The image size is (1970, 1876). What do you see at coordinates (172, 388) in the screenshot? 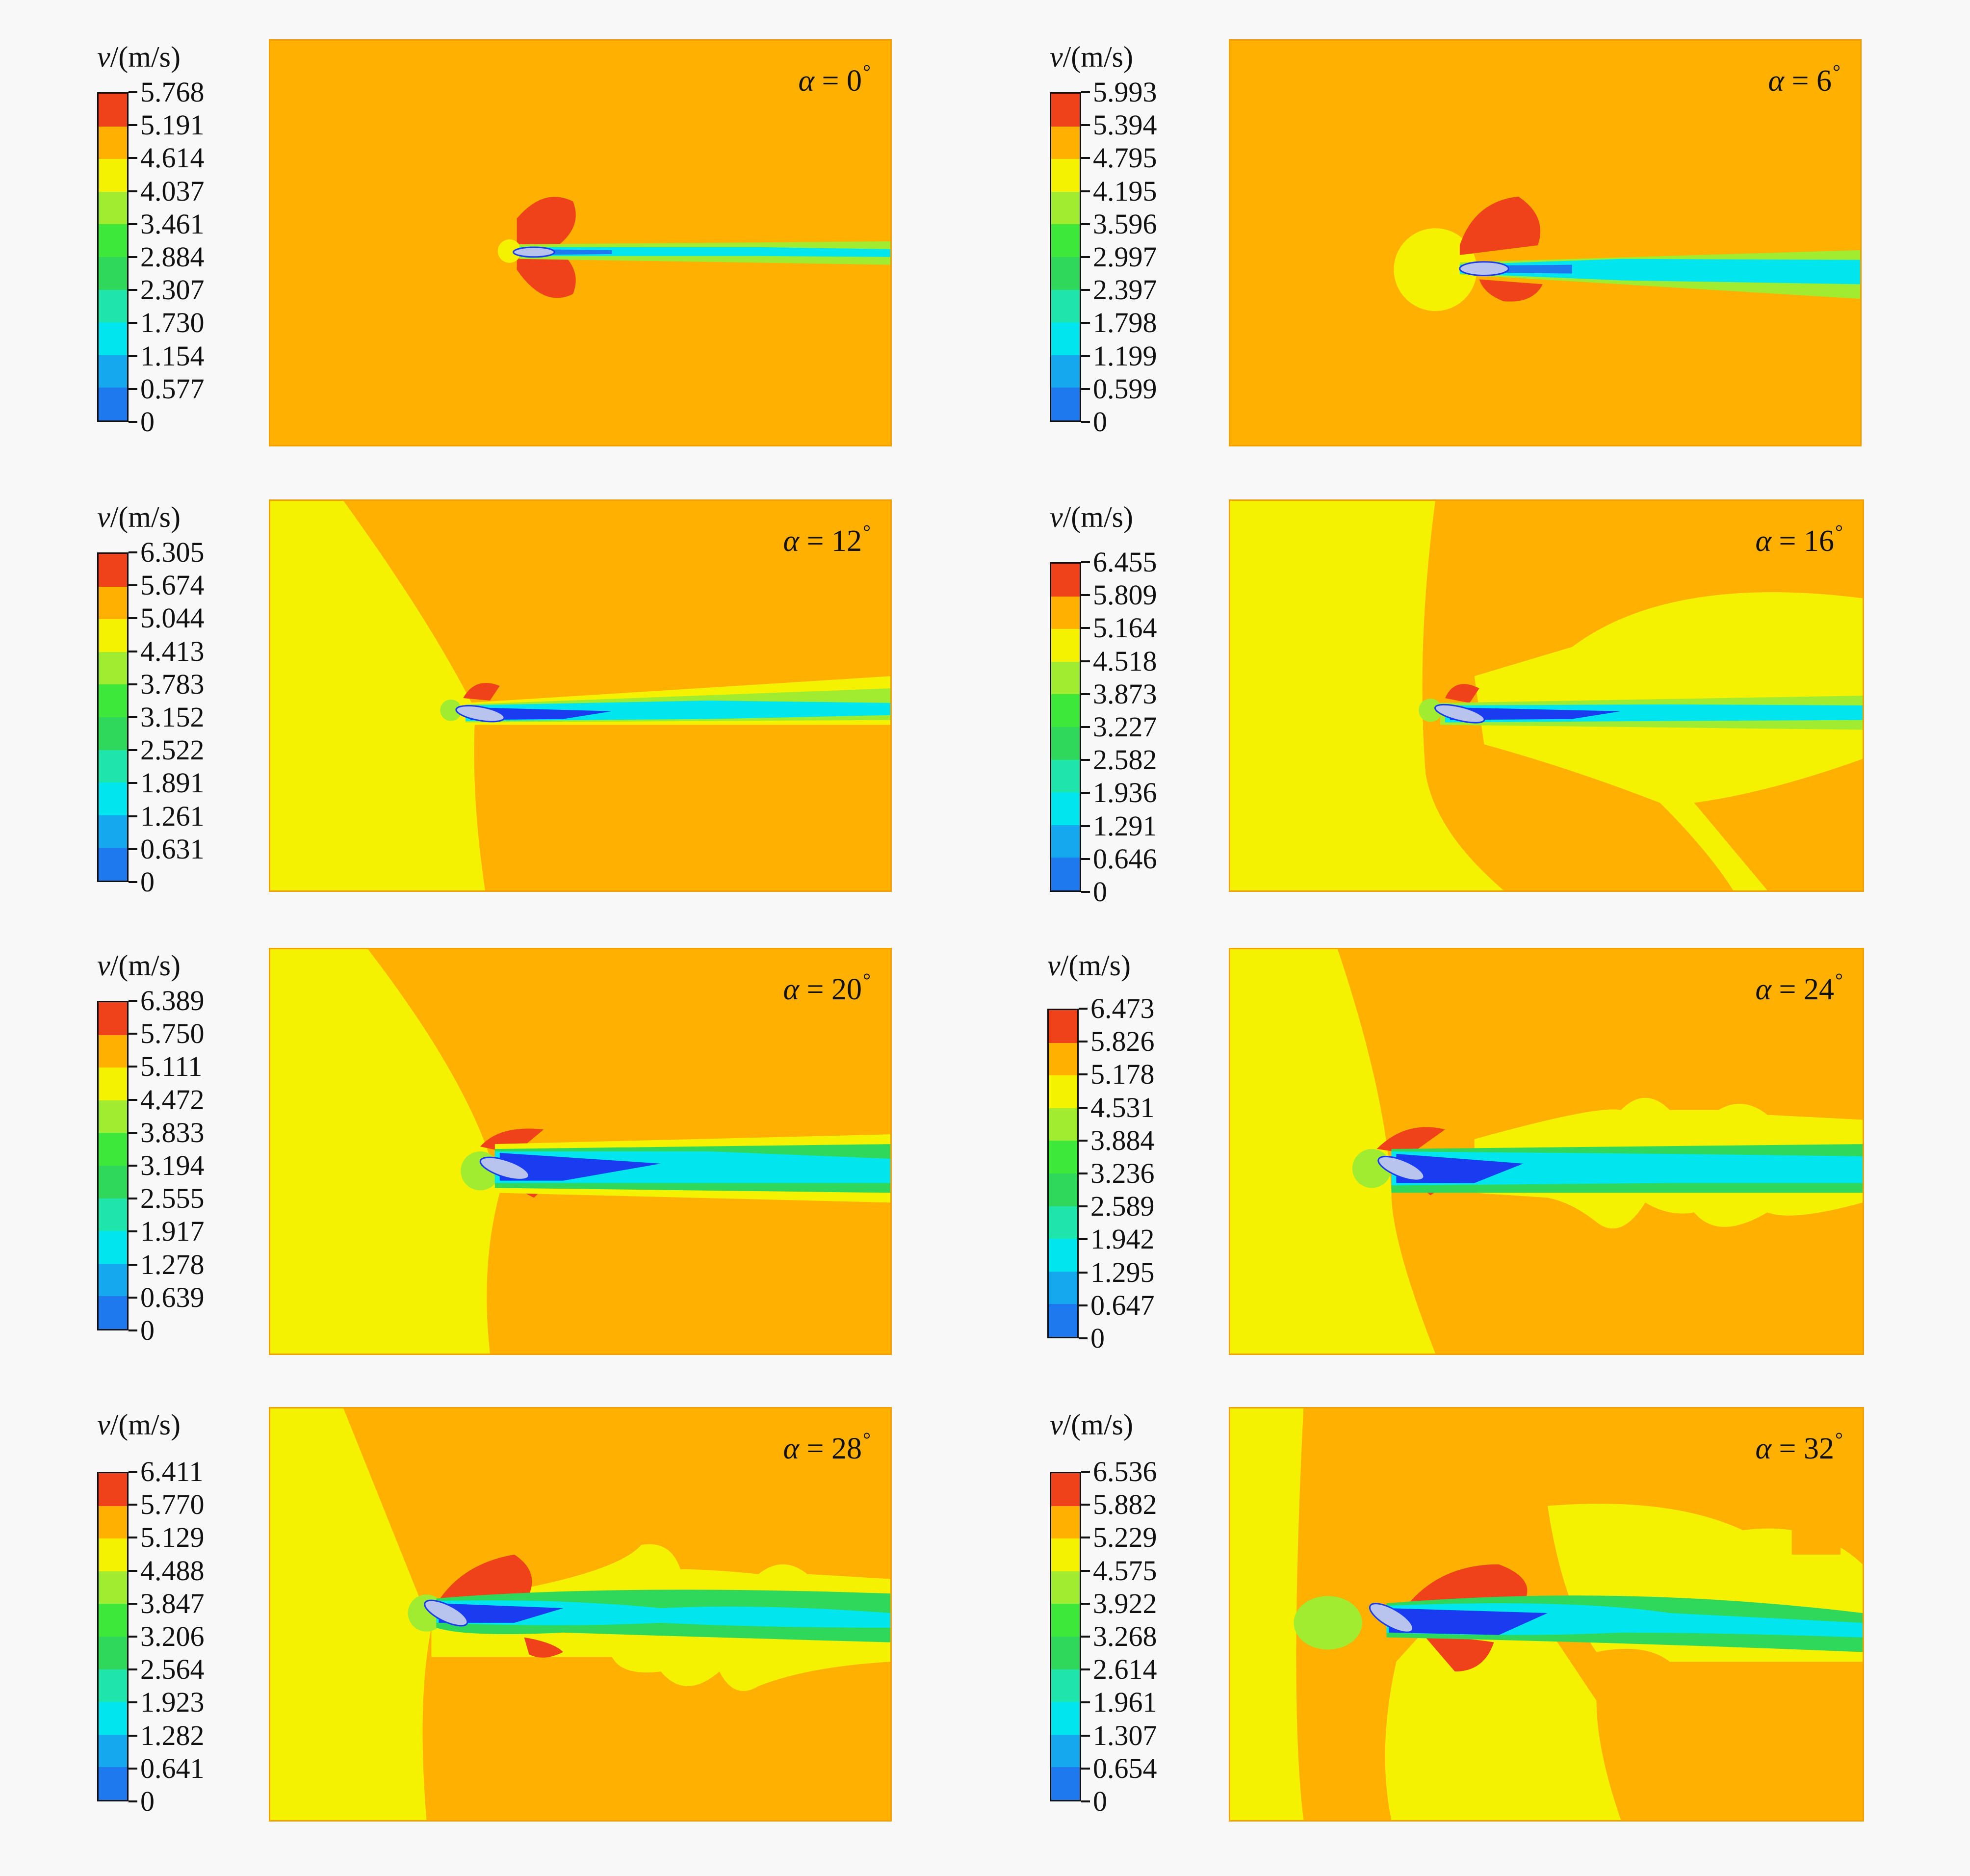
I see `tick-label: 0.577` at bounding box center [172, 388].